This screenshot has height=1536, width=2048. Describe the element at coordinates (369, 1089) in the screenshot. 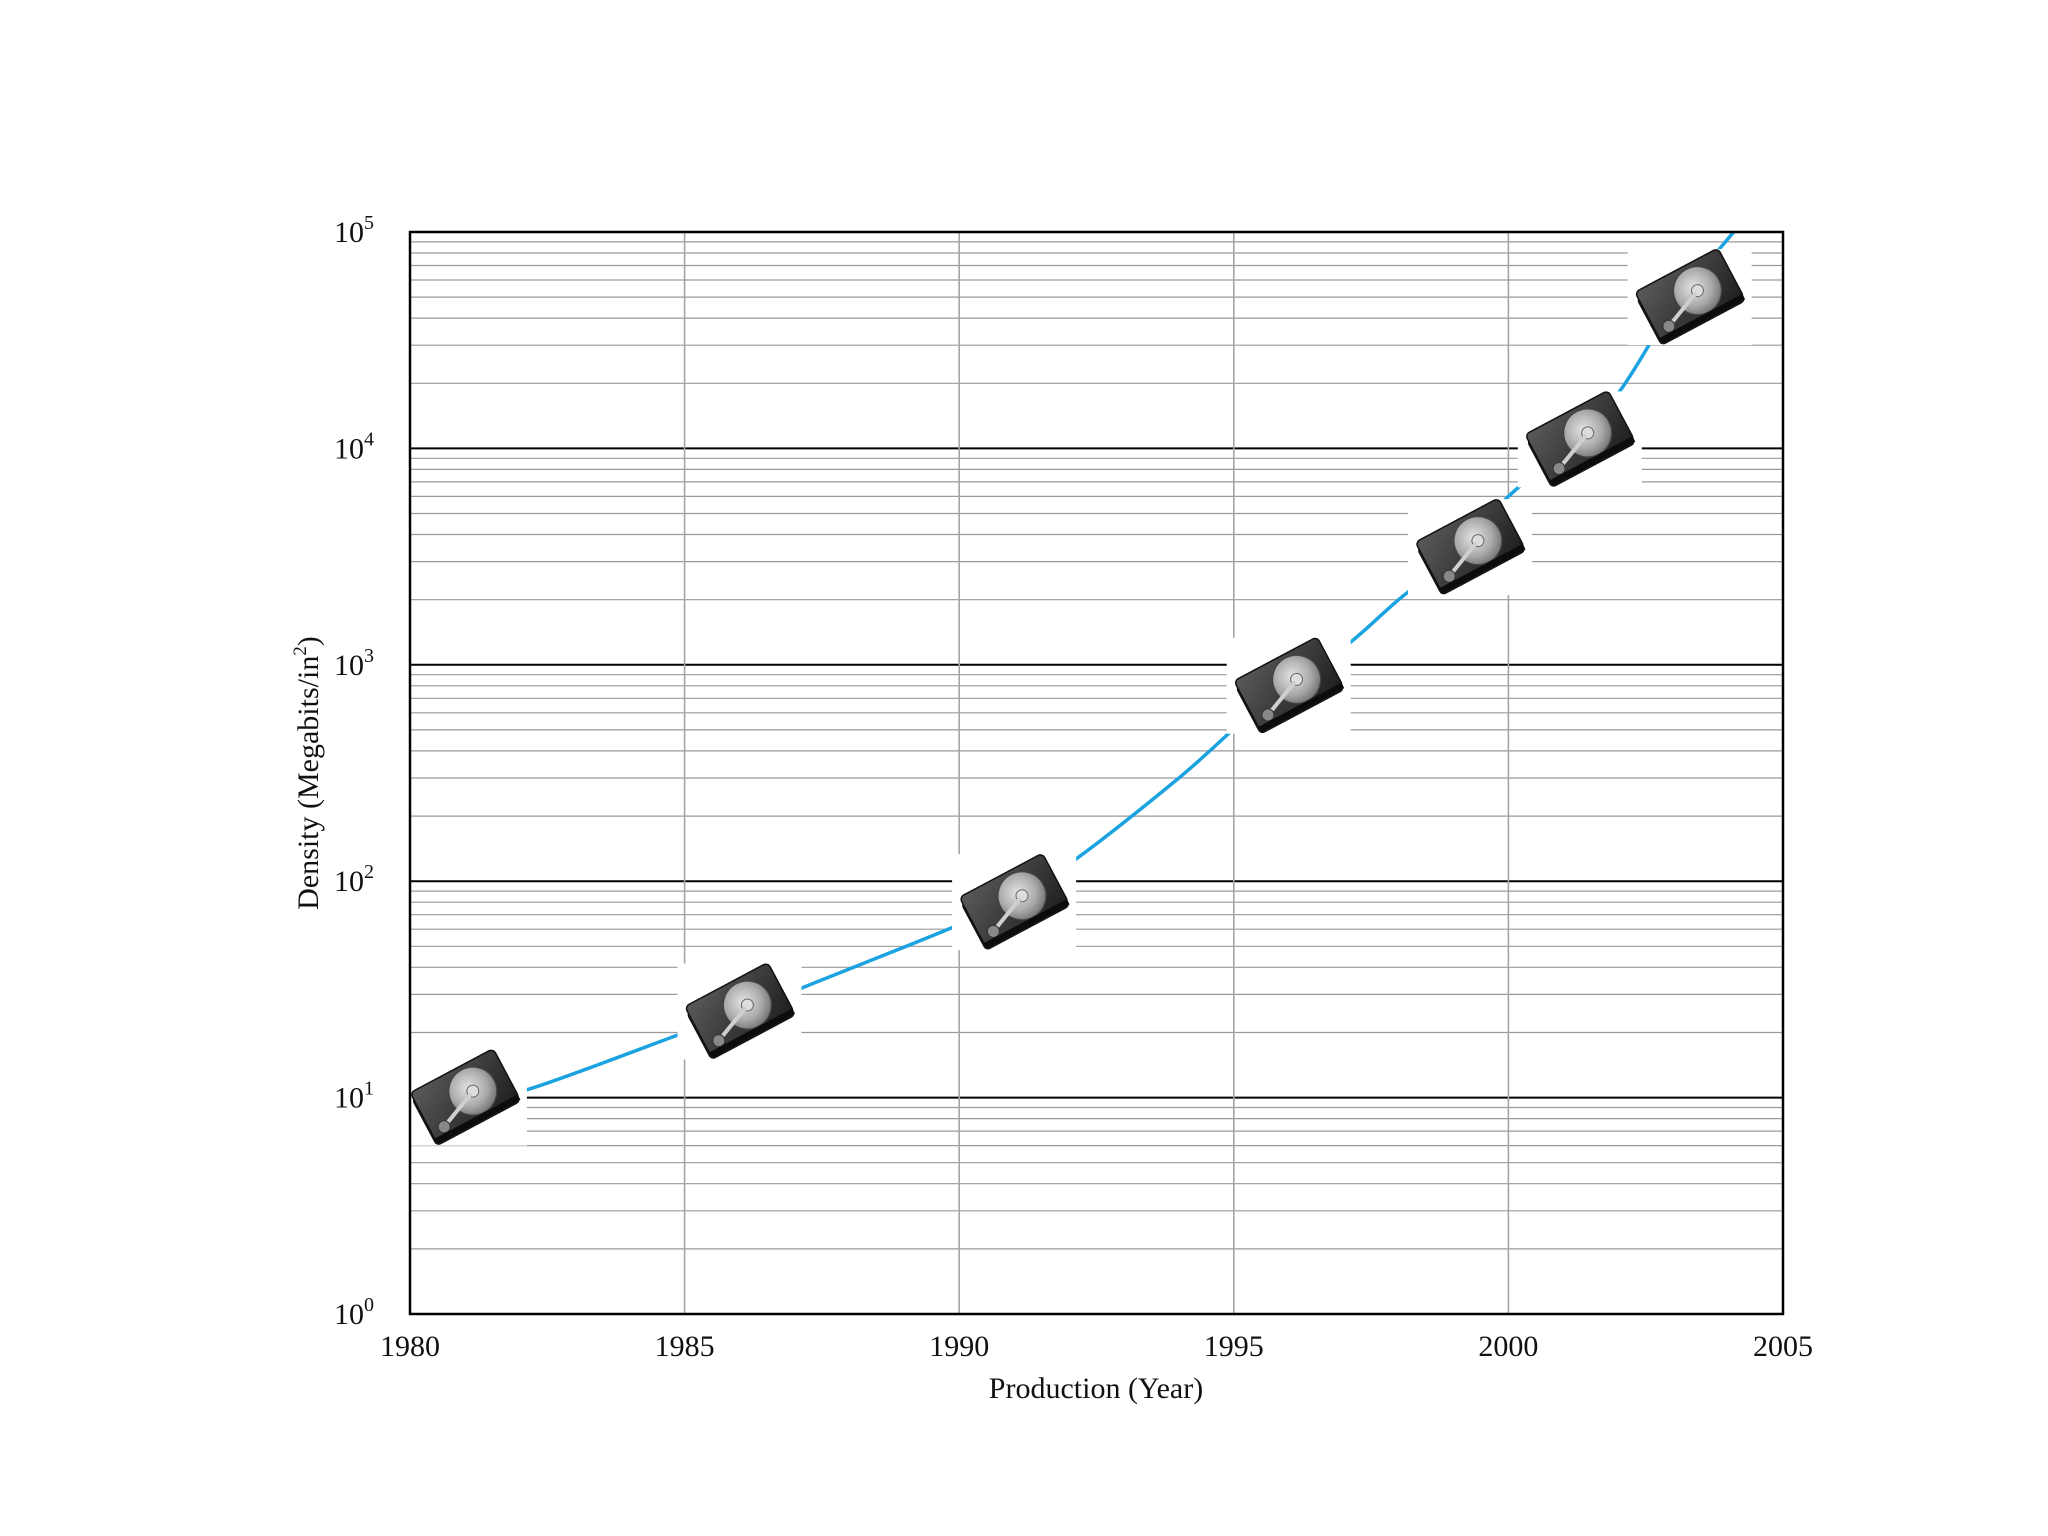

I see `y-tick-exponent: 1` at that location.